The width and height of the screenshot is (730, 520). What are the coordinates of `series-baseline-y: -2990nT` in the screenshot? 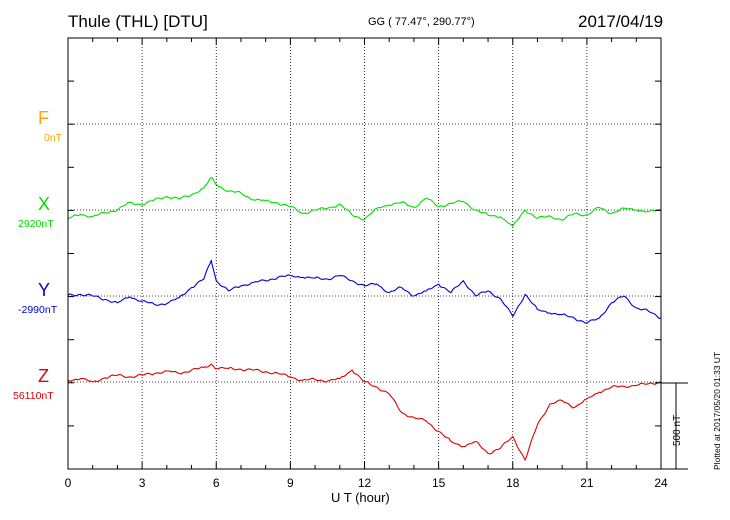 It's located at (38, 310).